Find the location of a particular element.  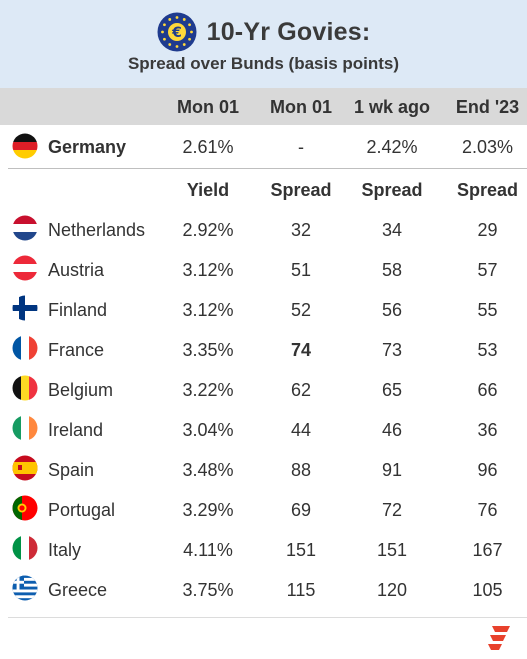

spread-value: 52 is located at coordinates (301, 310).